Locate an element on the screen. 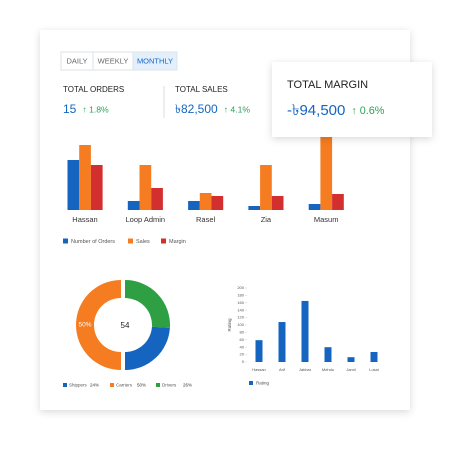 Image resolution: width=474 pixels, height=462 pixels. kpi-label: TOTAL ORDERS is located at coordinates (93, 89).